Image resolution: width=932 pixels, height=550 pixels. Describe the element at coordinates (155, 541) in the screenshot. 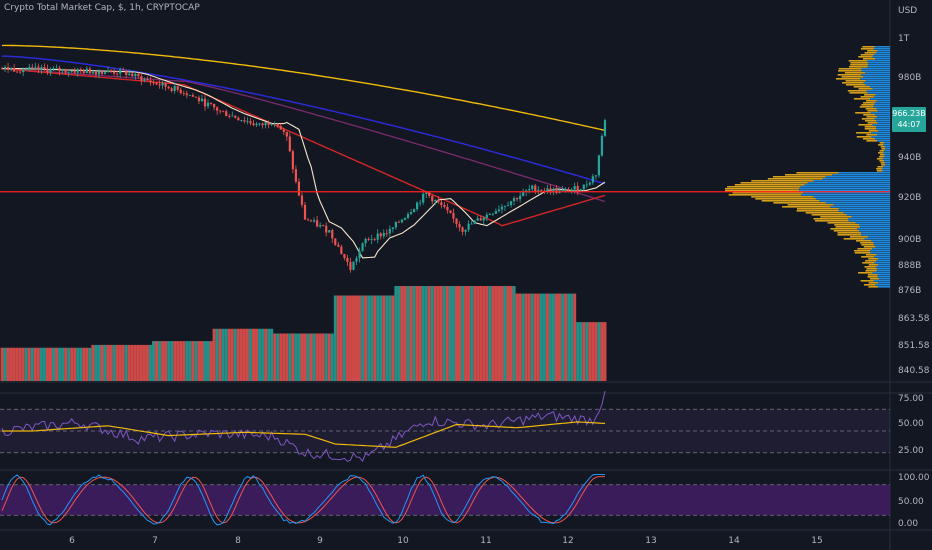

I see `time-tick-label: 7` at that location.